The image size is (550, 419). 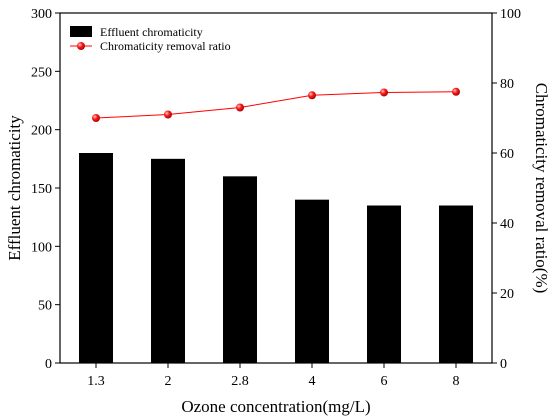 I want to click on right-tick-label: 80, so click(x=507, y=84).